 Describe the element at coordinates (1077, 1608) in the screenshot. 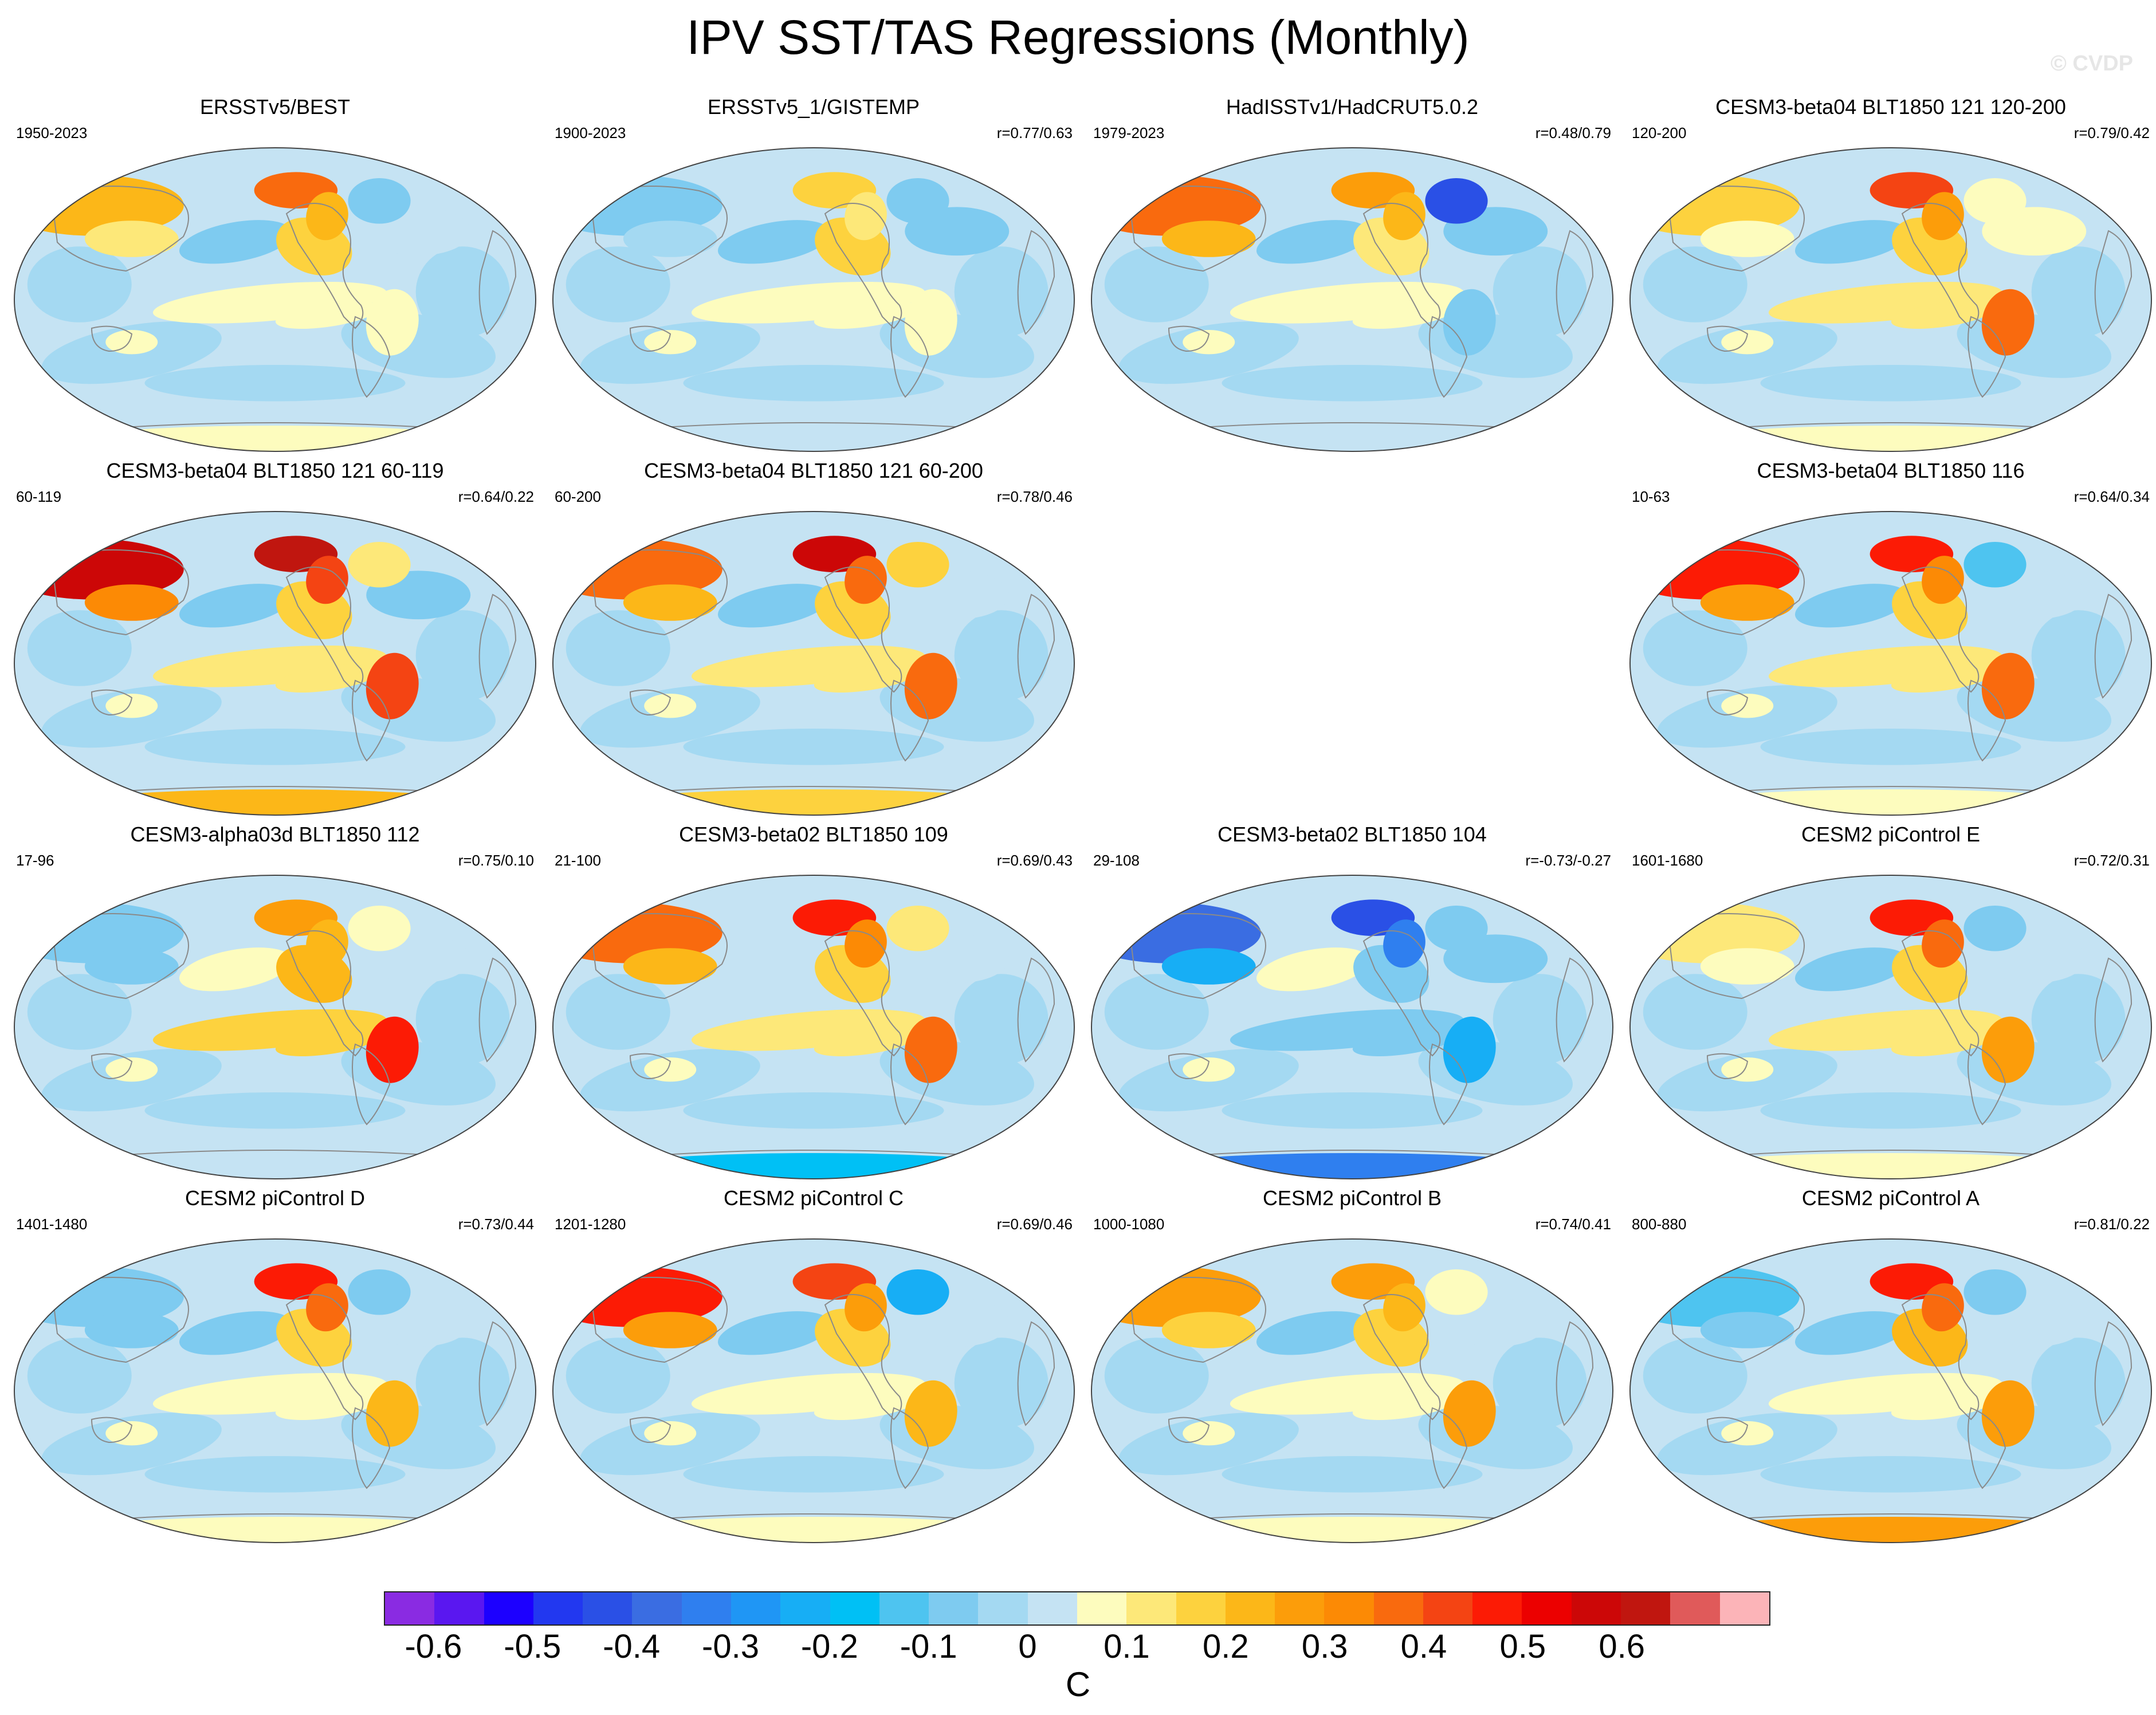

I see `colorbar` at that location.